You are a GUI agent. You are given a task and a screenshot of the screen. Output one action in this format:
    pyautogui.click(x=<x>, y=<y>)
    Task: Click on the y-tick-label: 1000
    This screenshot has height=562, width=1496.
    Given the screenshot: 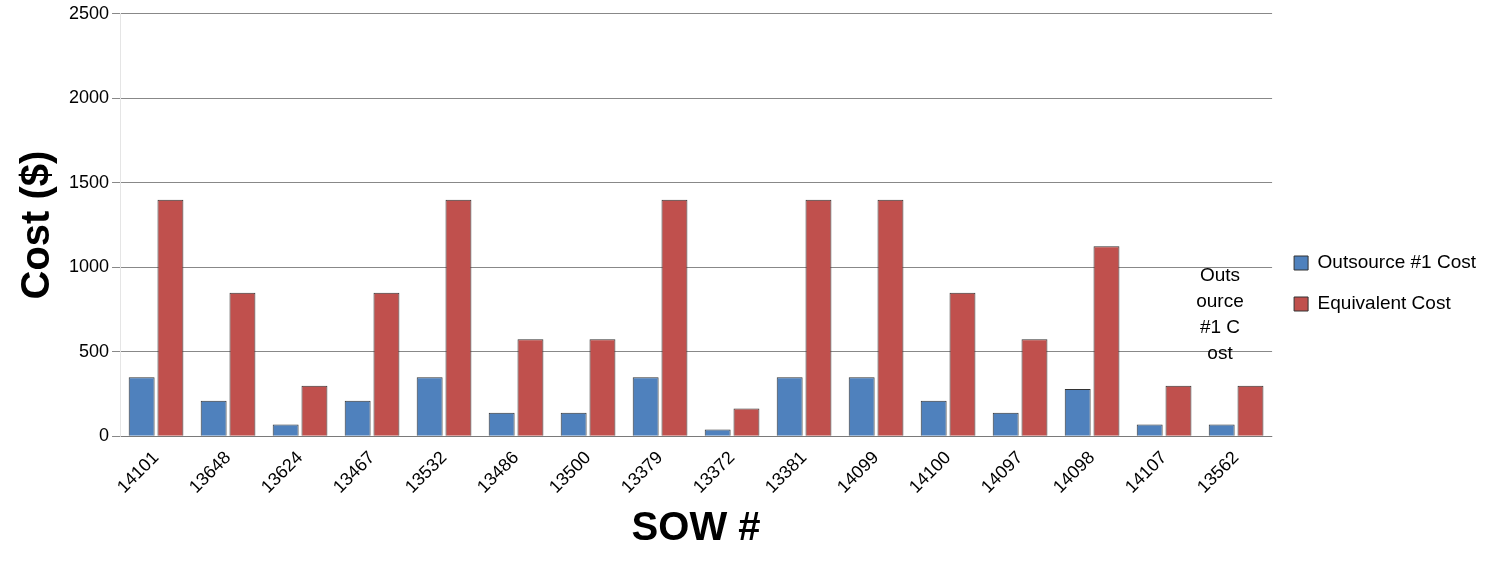 What is the action you would take?
    pyautogui.click(x=89, y=266)
    